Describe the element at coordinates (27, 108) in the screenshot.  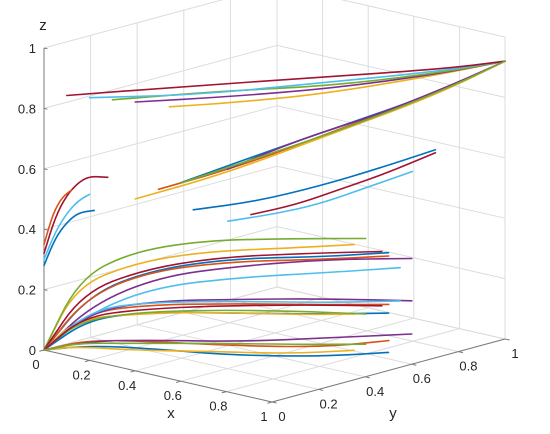
I see `z-tick-label: 0.8` at that location.